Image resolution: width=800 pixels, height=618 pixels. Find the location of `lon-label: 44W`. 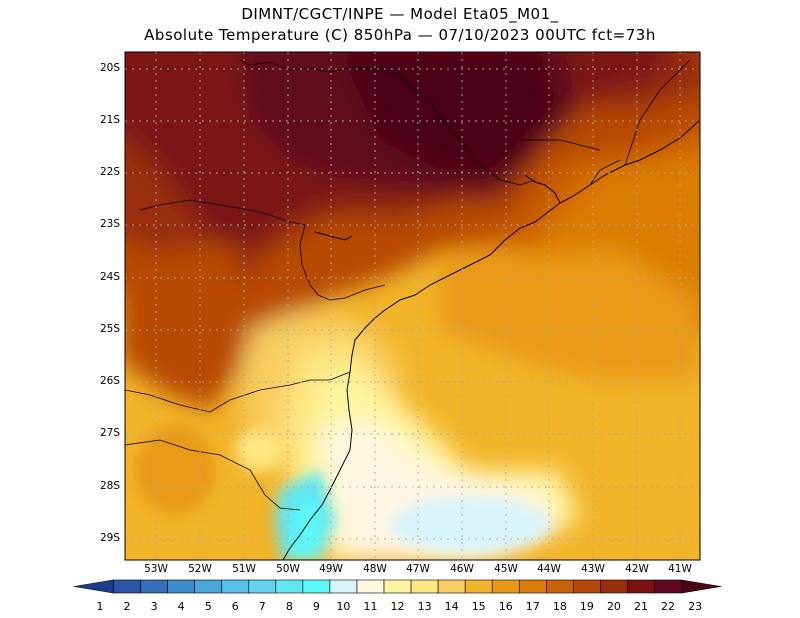

lon-label: 44W is located at coordinates (549, 569).